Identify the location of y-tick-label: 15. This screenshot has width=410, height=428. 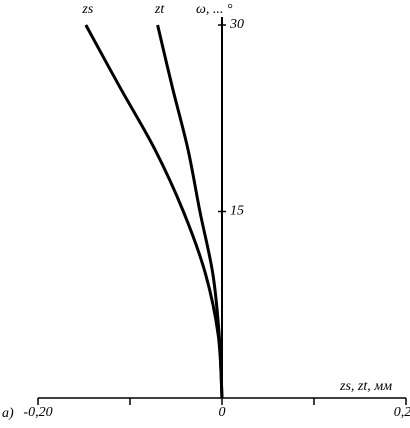
(237, 211).